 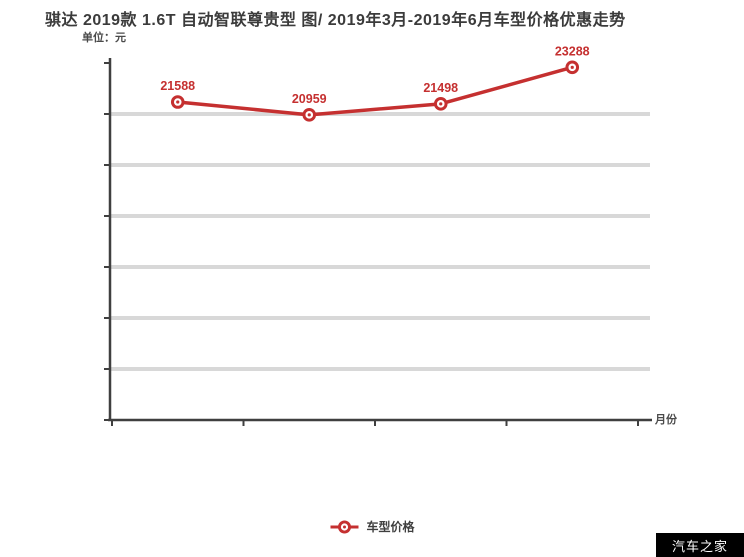 I want to click on legend-label: 车型价格, so click(x=390, y=527).